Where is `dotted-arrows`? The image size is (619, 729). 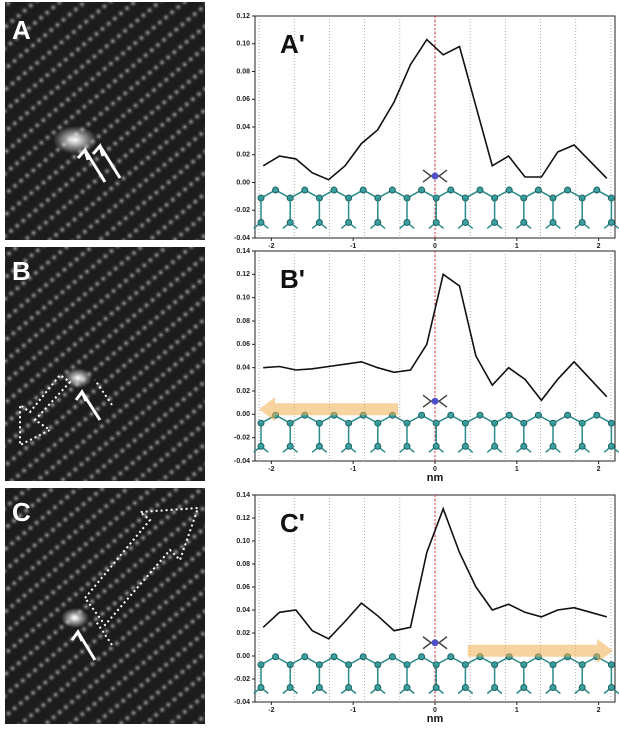
dotted-arrows is located at coordinates (109, 509).